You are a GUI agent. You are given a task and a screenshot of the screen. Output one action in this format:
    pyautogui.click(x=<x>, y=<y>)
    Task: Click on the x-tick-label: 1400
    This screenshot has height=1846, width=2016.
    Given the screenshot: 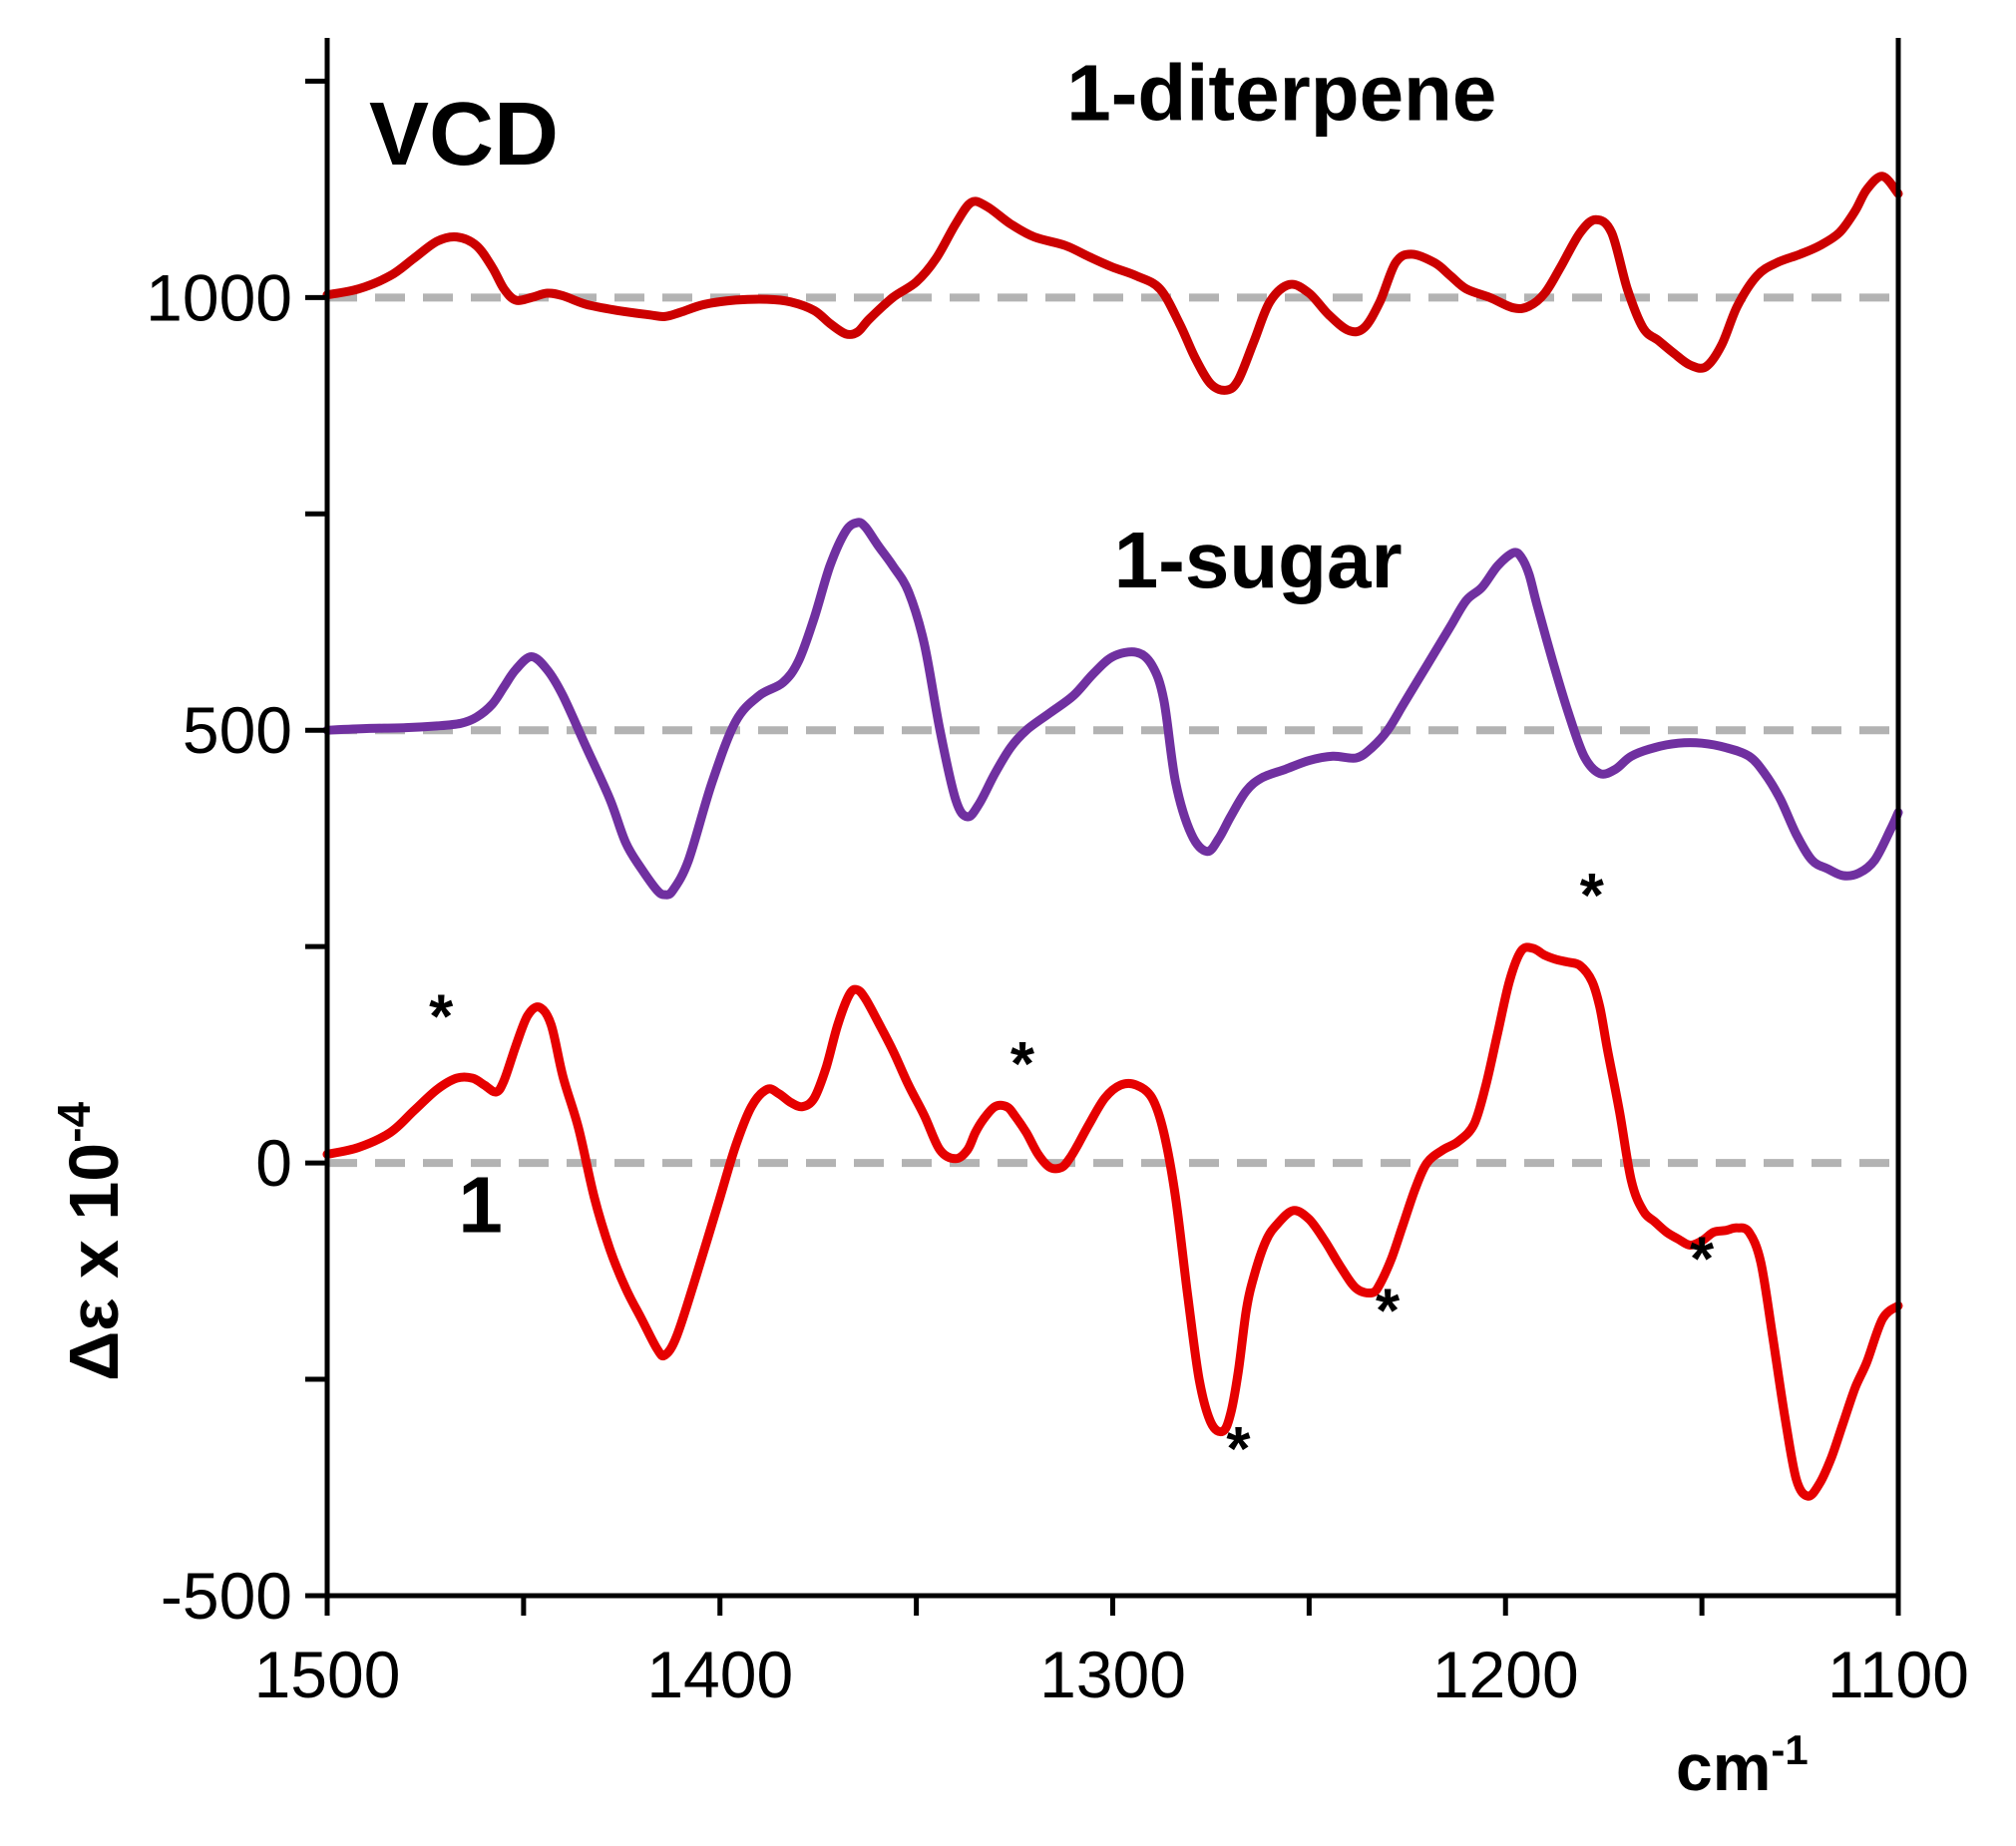 What is the action you would take?
    pyautogui.click(x=720, y=1674)
    